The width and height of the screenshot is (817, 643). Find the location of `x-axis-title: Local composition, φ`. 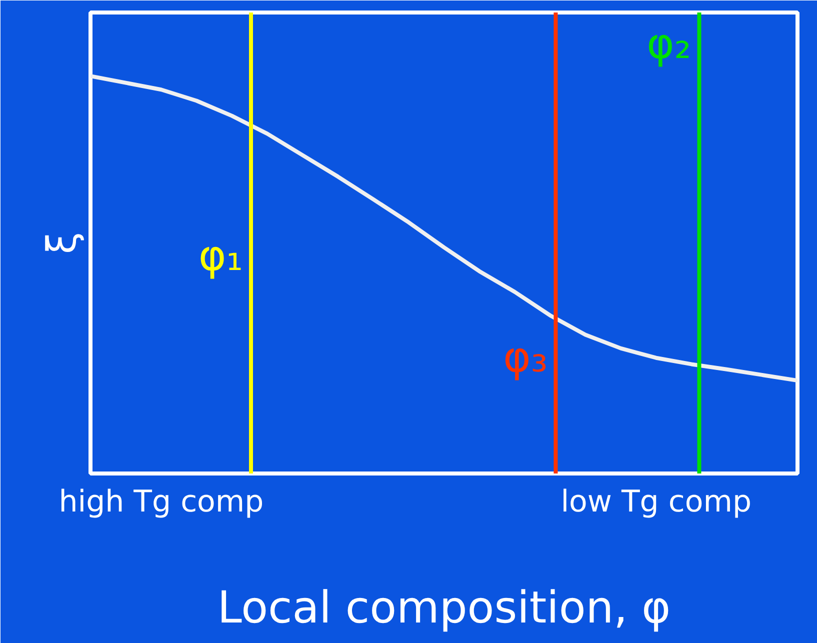

x-axis-title: Local composition, φ is located at coordinates (444, 608).